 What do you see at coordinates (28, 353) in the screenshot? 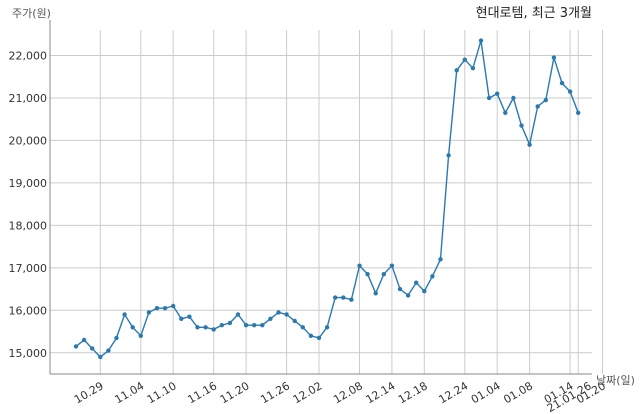
I see `y-tick-label: 15,000` at bounding box center [28, 353].